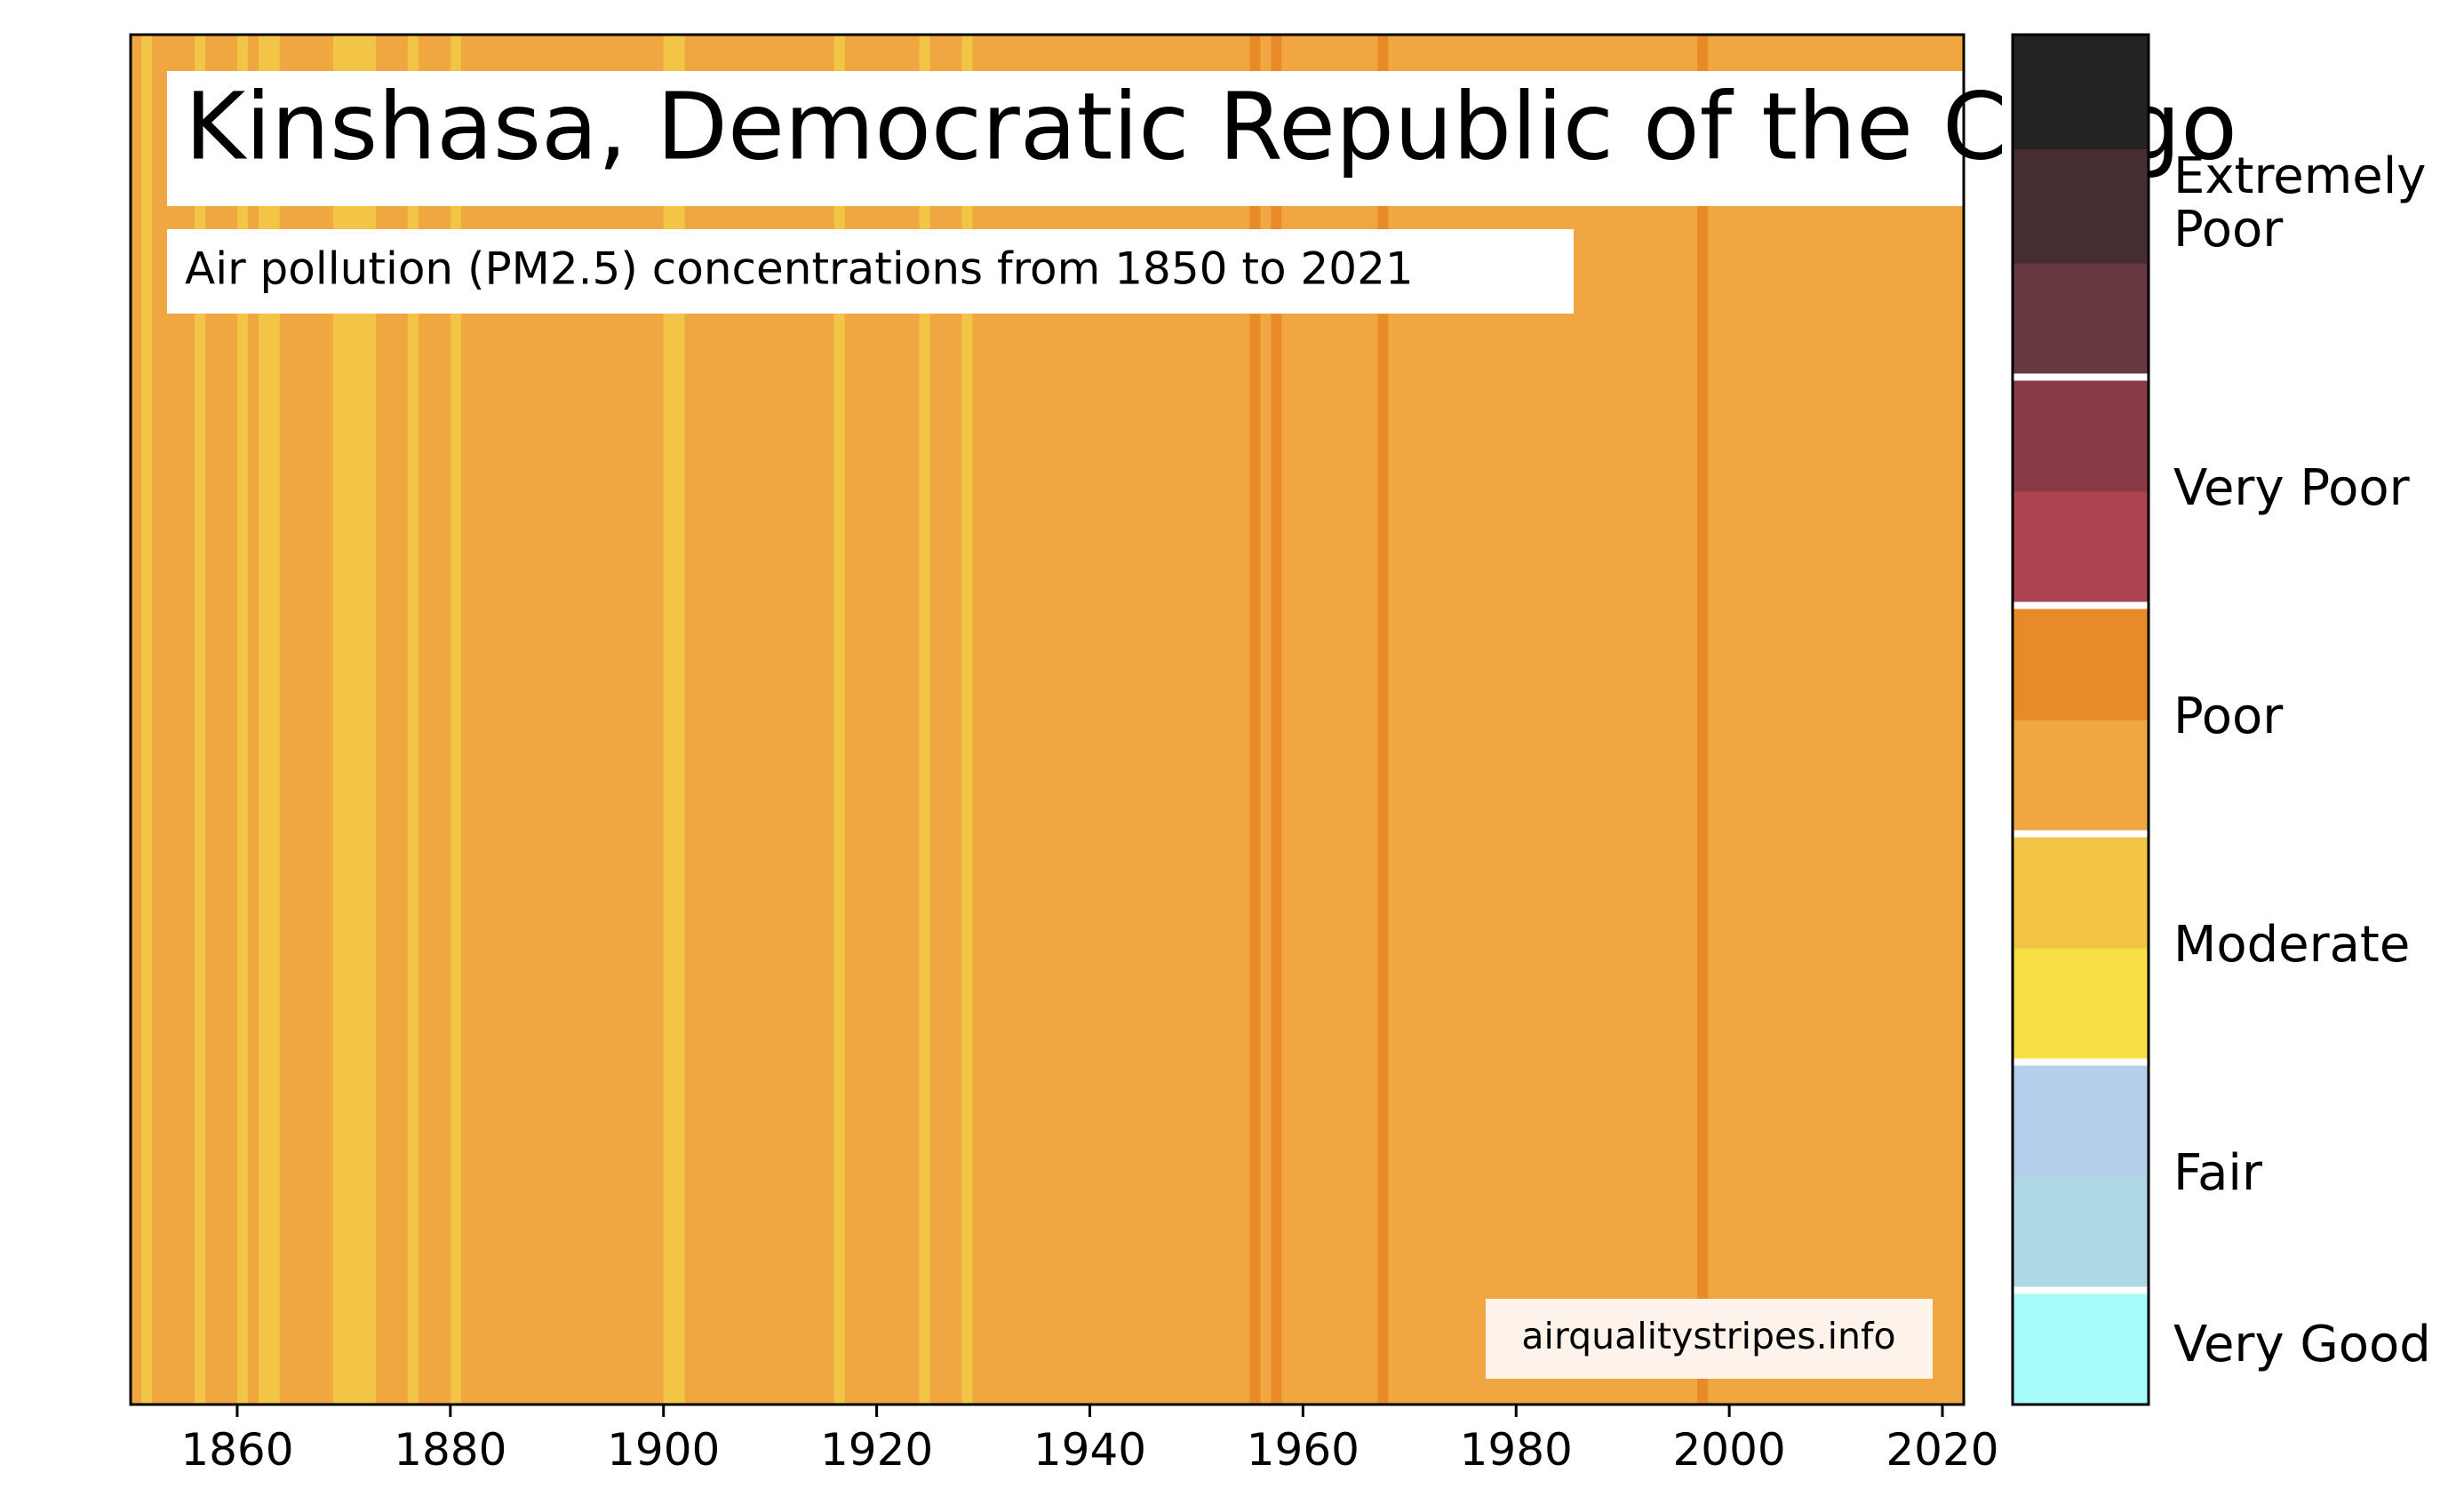  What do you see at coordinates (2228, 716) in the screenshot?
I see `legend-label: Poor` at bounding box center [2228, 716].